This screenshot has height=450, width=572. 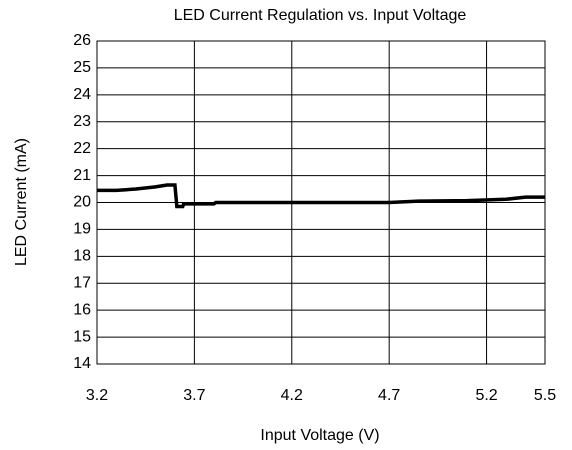 What do you see at coordinates (82, 256) in the screenshot?
I see `y-tick-label: 18` at bounding box center [82, 256].